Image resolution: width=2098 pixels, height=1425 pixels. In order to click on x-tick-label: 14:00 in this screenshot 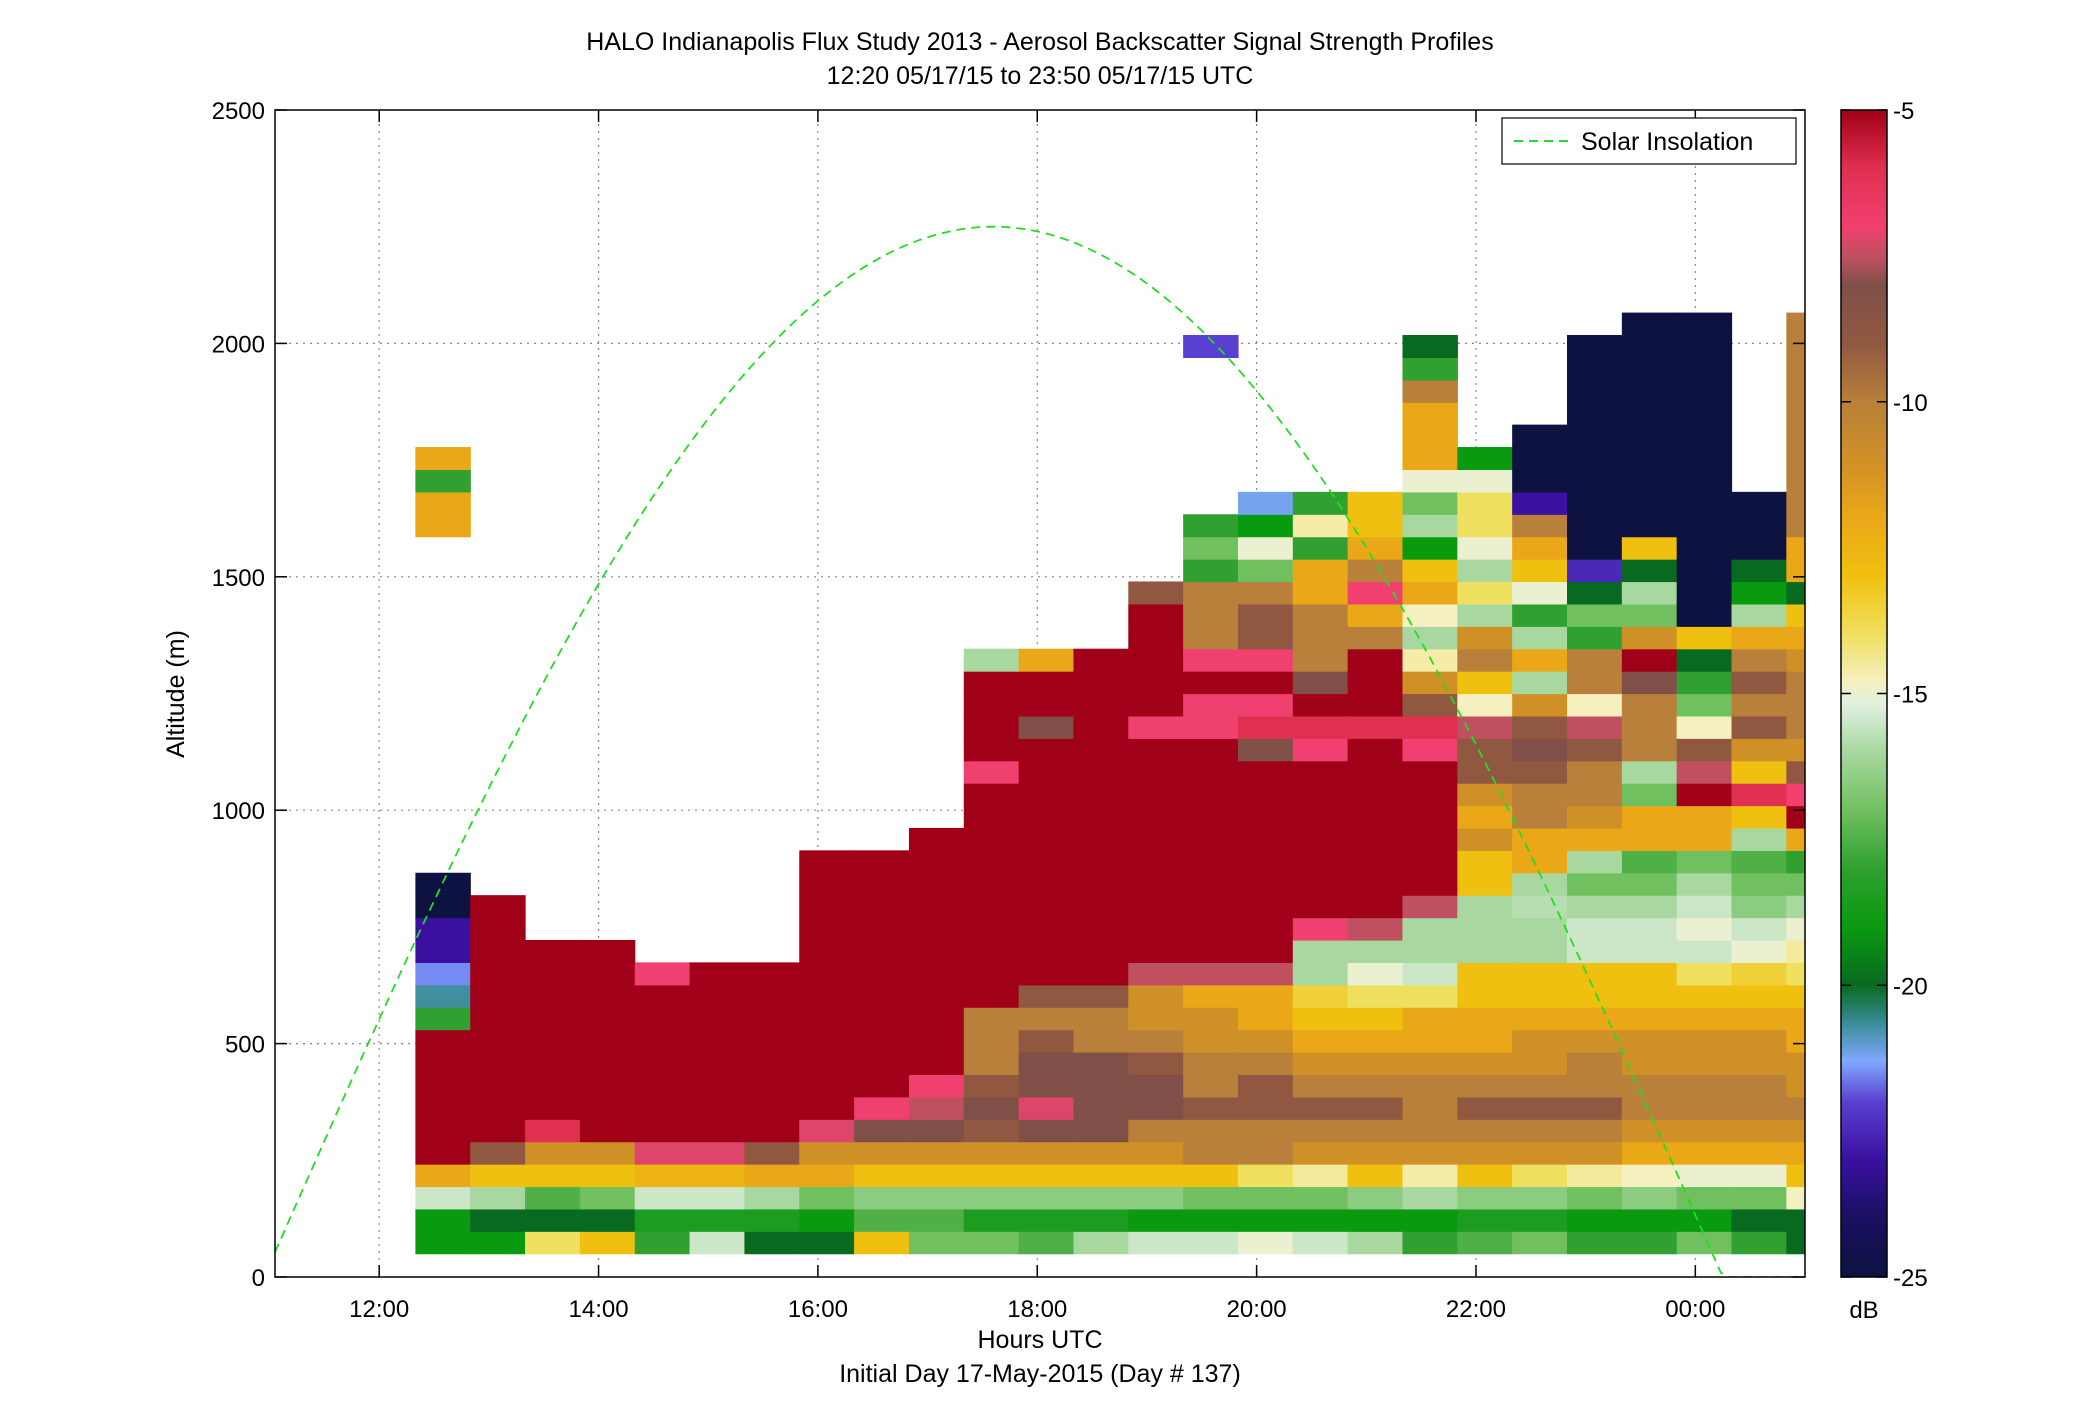, I will do `click(599, 1309)`.